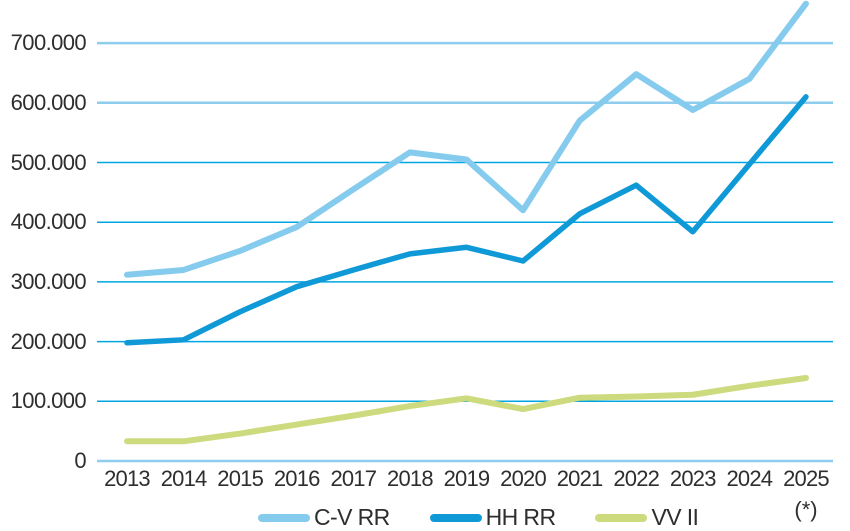 This screenshot has width=850, height=531. What do you see at coordinates (580, 478) in the screenshot?
I see `x-axis-tick-label: 2021` at bounding box center [580, 478].